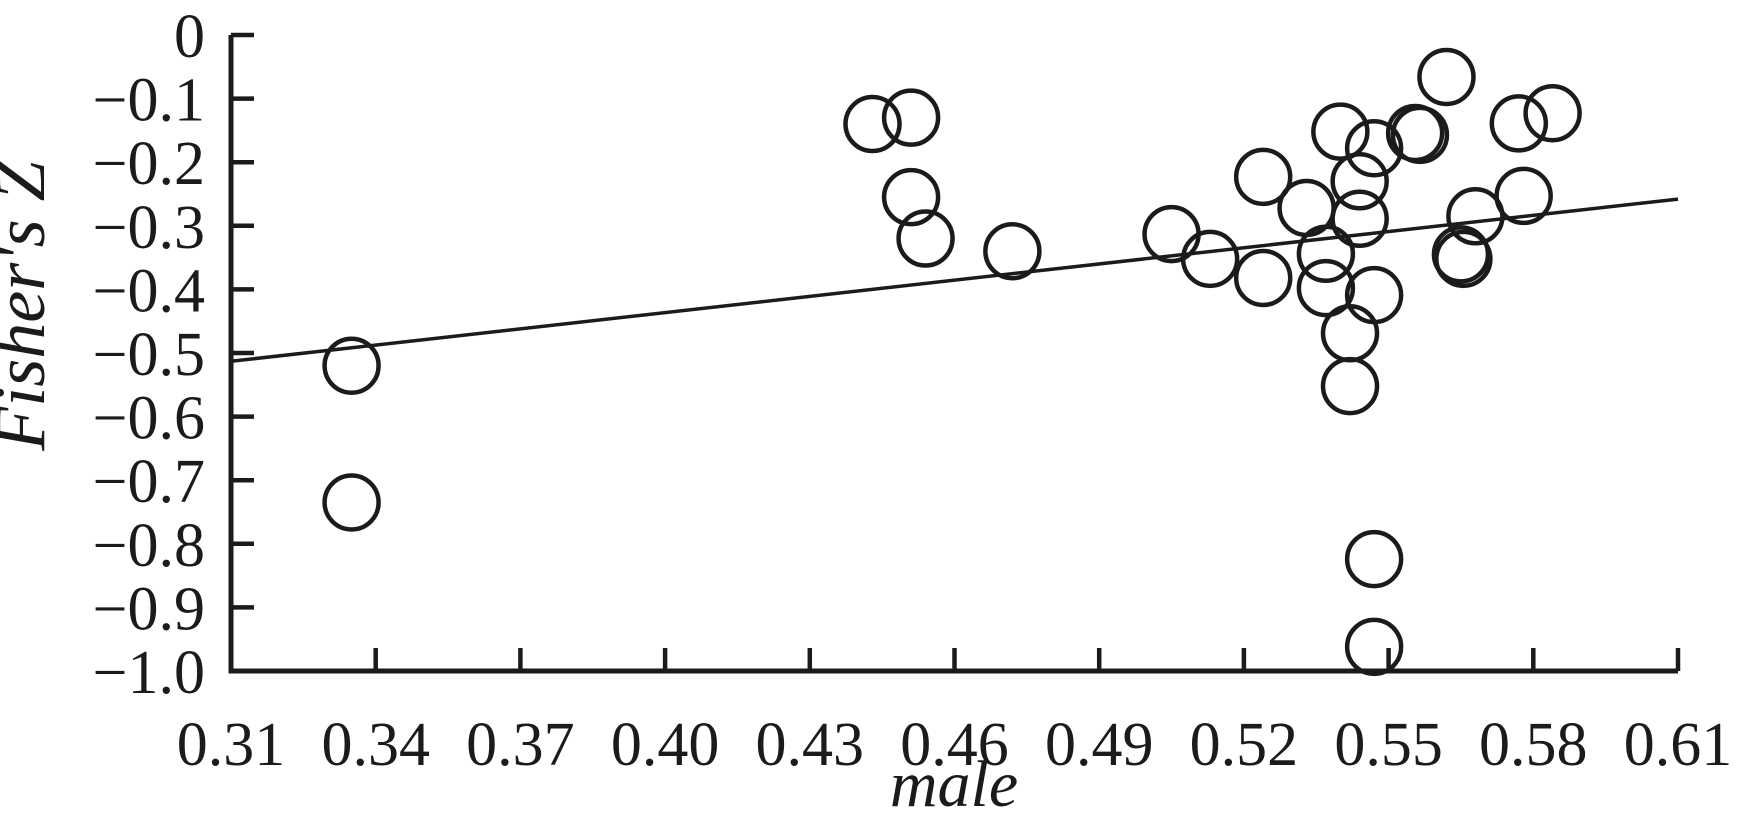 The width and height of the screenshot is (1741, 825). What do you see at coordinates (189, 37) in the screenshot?
I see `y-tick-label: 0` at bounding box center [189, 37].